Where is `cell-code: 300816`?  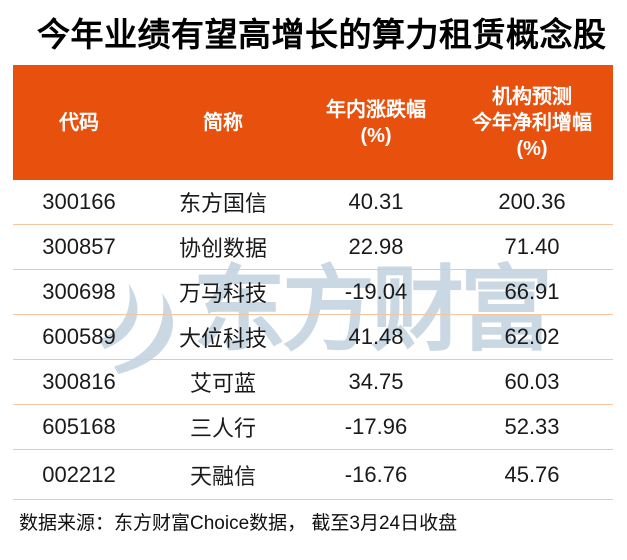
cell-code: 300816 is located at coordinates (79, 381).